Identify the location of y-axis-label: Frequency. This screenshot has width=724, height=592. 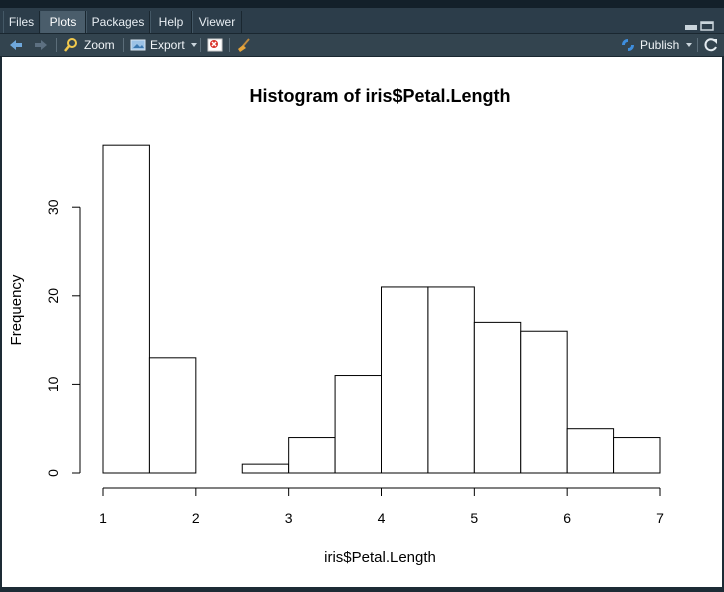
(16, 309).